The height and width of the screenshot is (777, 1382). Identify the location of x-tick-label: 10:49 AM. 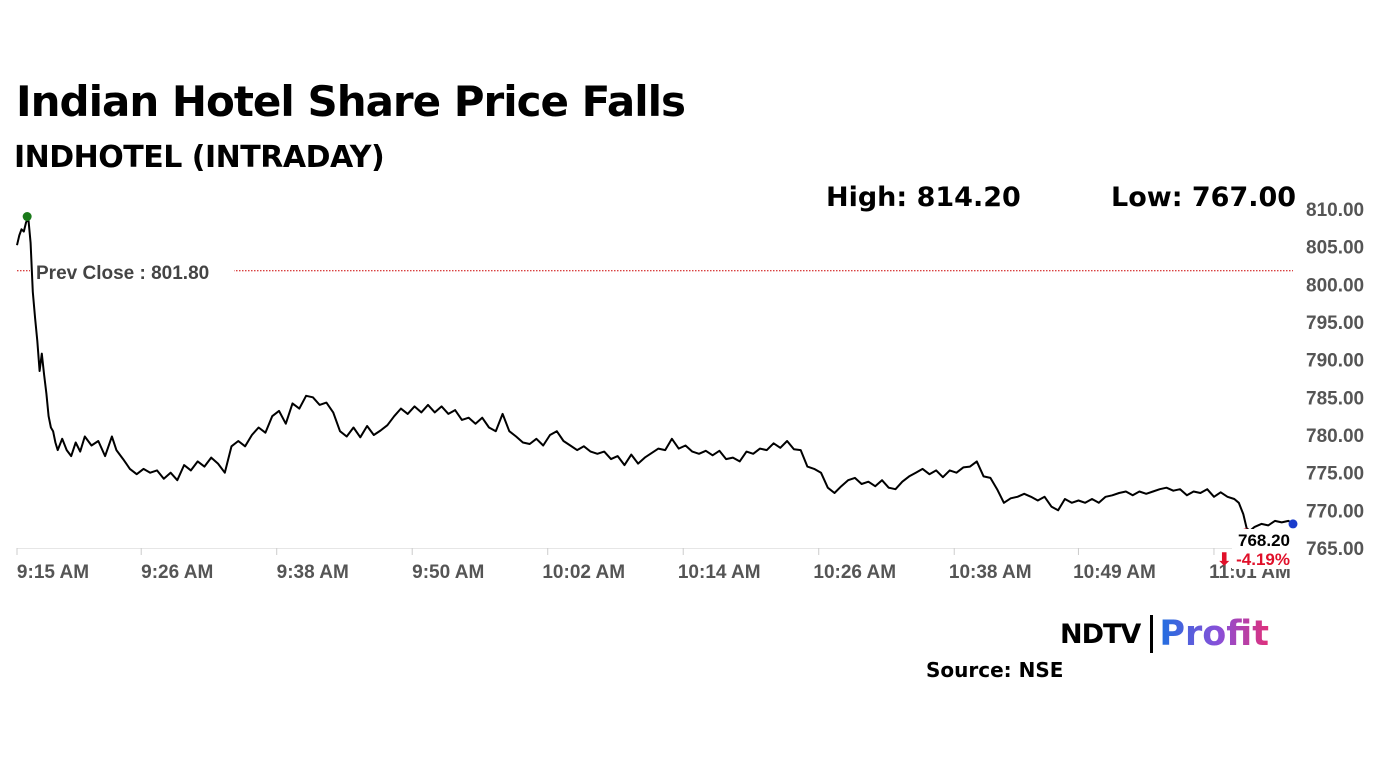
(1114, 572).